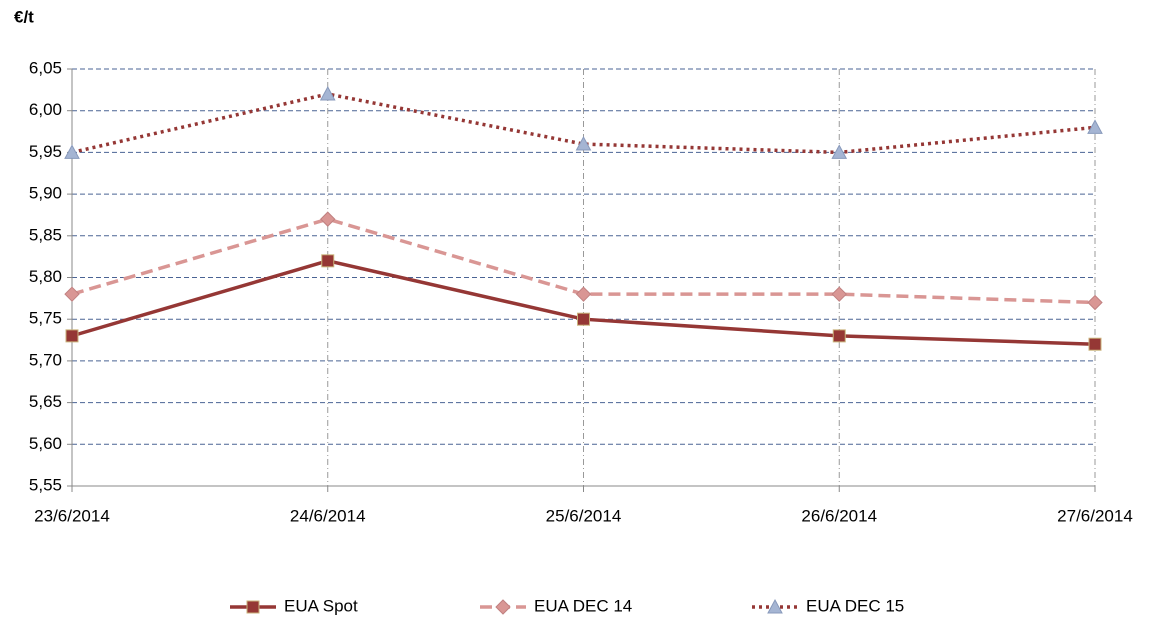 Image resolution: width=1149 pixels, height=618 pixels. What do you see at coordinates (45, 318) in the screenshot?
I see `y-tick-label: 5,75` at bounding box center [45, 318].